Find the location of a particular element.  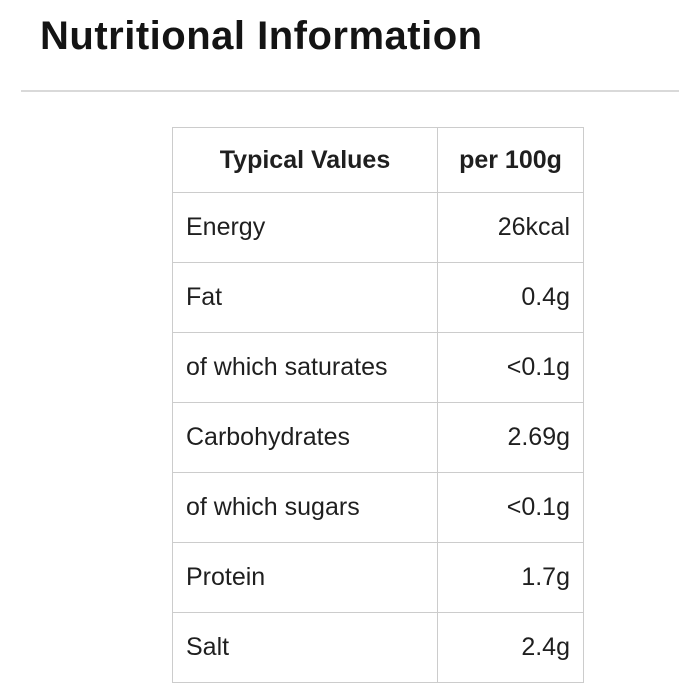

table-row: Fat 0.4g is located at coordinates (378, 297).